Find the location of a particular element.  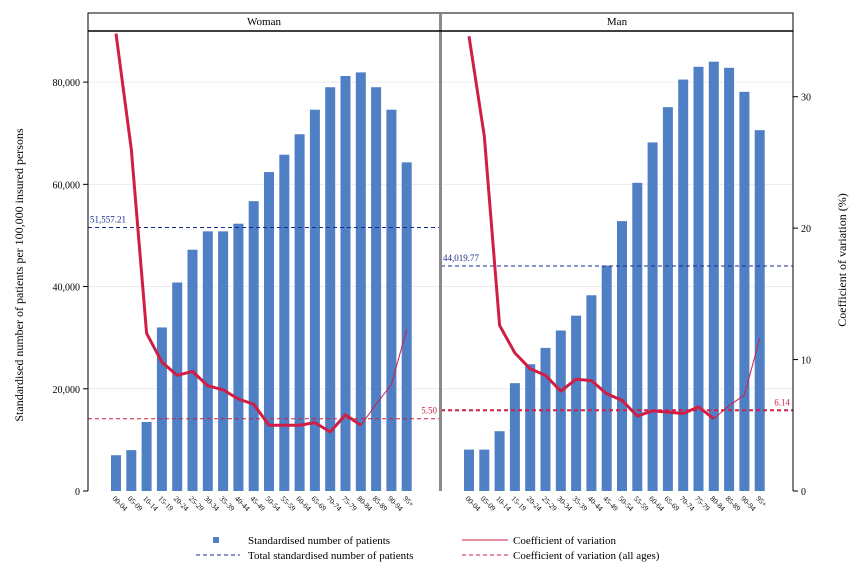

y-tick-label: 20,000 is located at coordinates (67, 390).